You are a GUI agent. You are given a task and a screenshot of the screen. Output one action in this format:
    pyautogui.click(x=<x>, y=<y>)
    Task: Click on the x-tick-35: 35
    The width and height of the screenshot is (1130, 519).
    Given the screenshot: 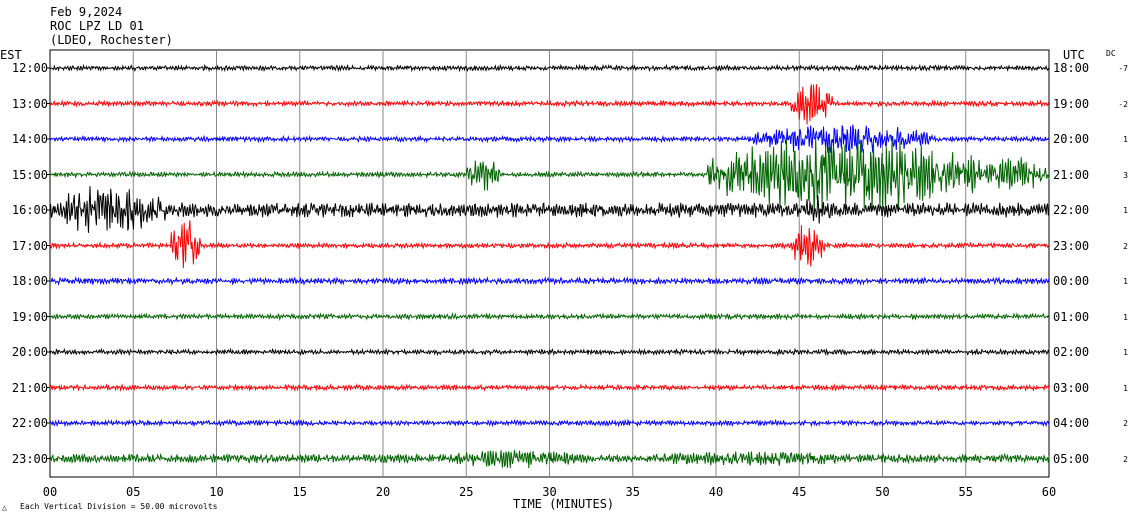 What is the action you would take?
    pyautogui.click(x=632, y=492)
    